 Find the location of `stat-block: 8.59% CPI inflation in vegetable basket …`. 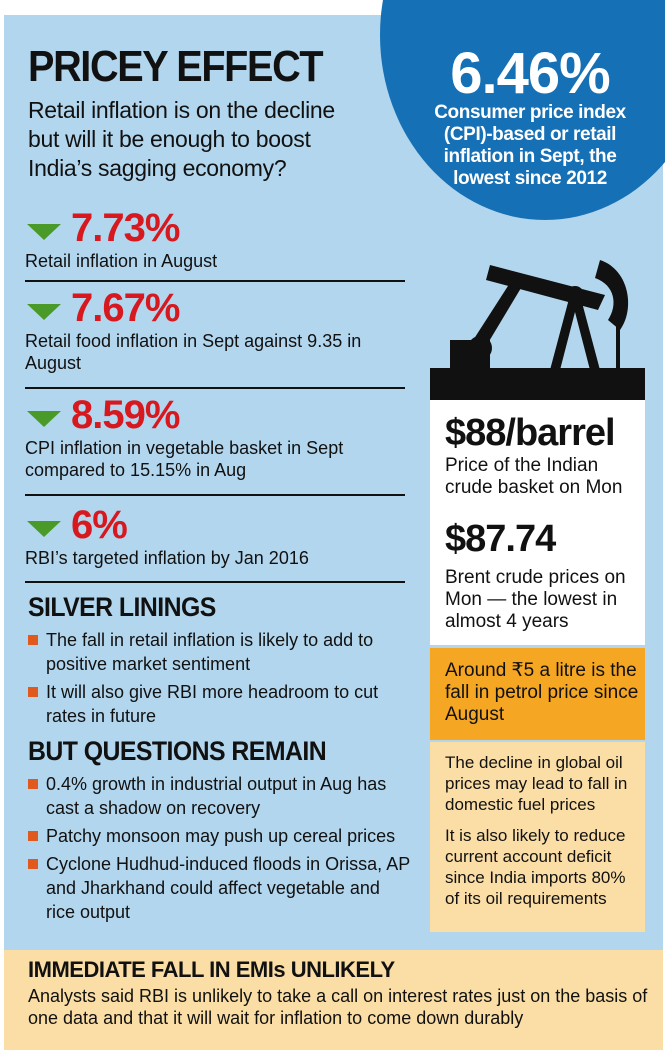

stat-block: 8.59% CPI inflation in vegetable basket … is located at coordinates (215, 438).